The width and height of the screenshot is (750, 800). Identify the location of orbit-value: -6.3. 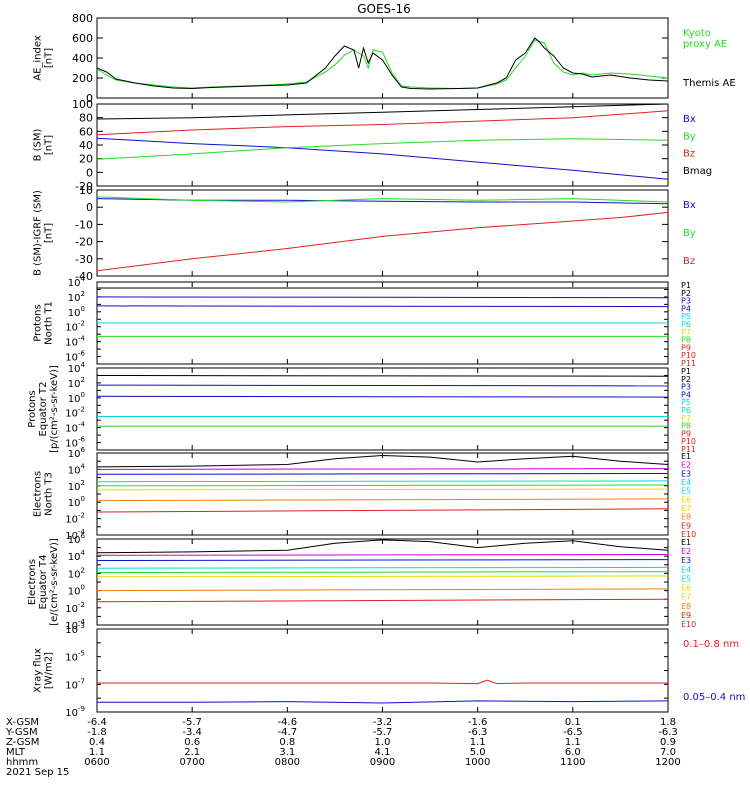
(478, 732).